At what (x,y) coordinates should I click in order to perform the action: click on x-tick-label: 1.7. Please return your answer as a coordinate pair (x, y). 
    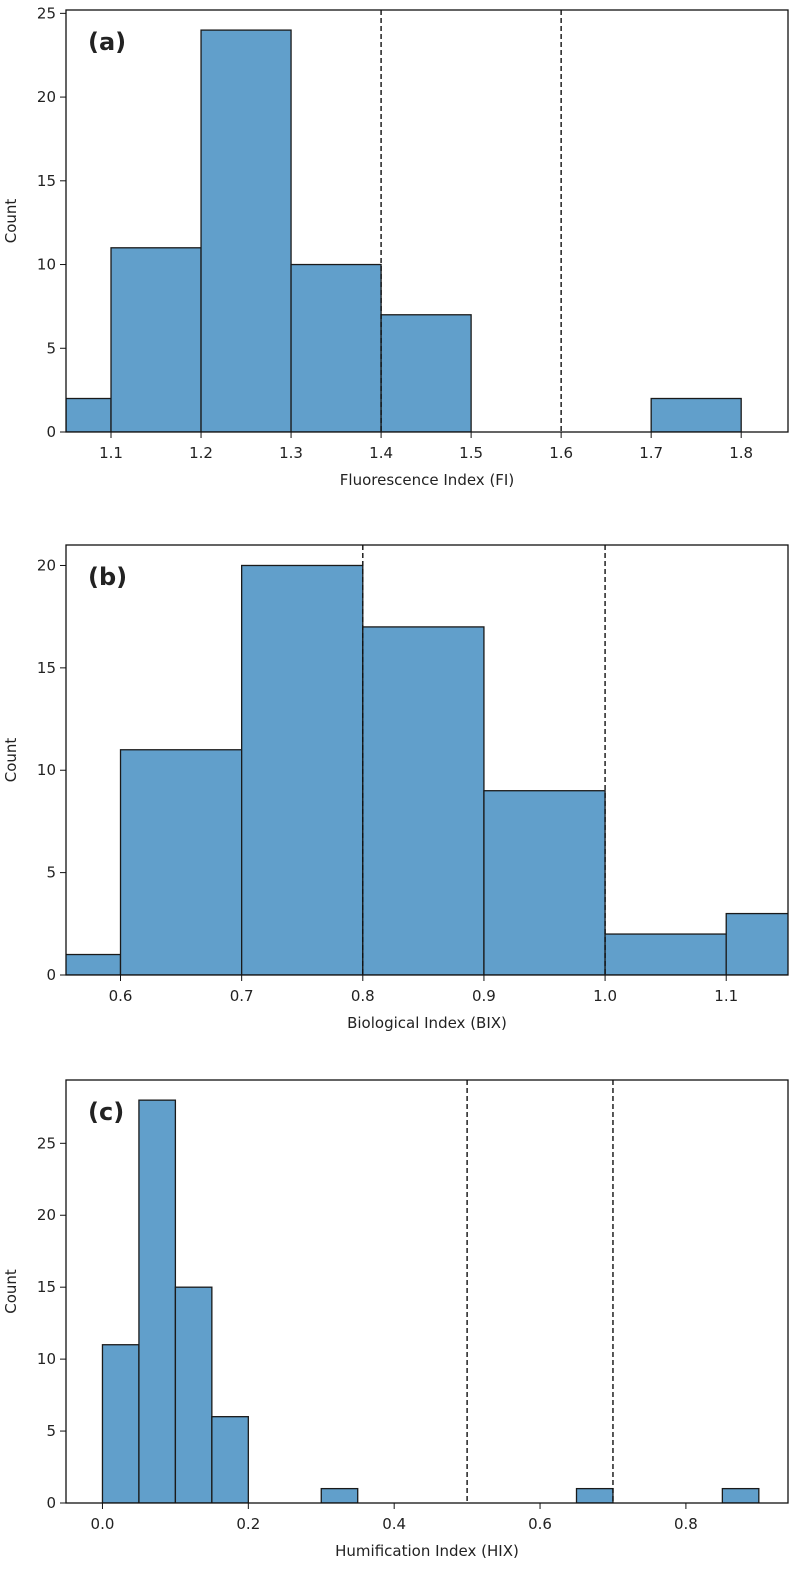
    Looking at the image, I should click on (651, 453).